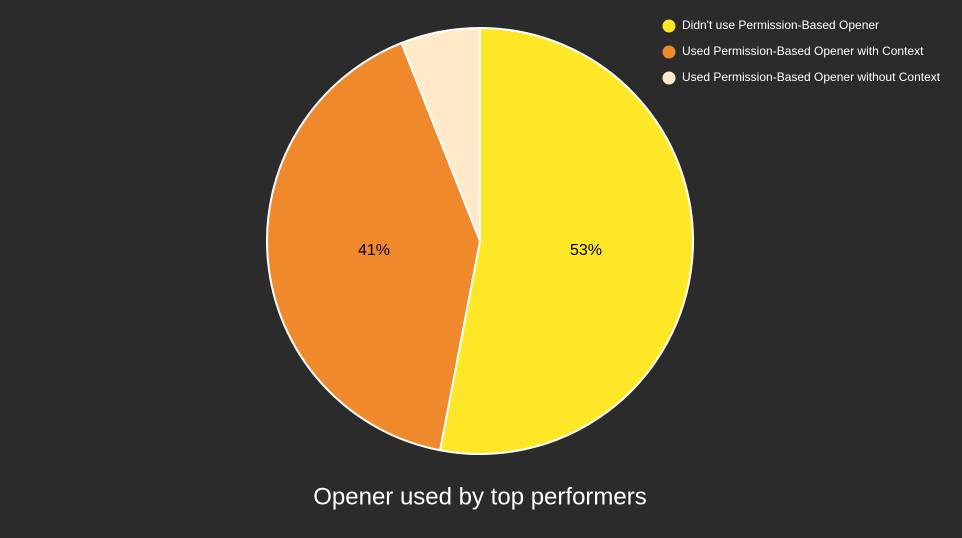 This screenshot has height=538, width=962. I want to click on pie-slice, so click(440, 134).